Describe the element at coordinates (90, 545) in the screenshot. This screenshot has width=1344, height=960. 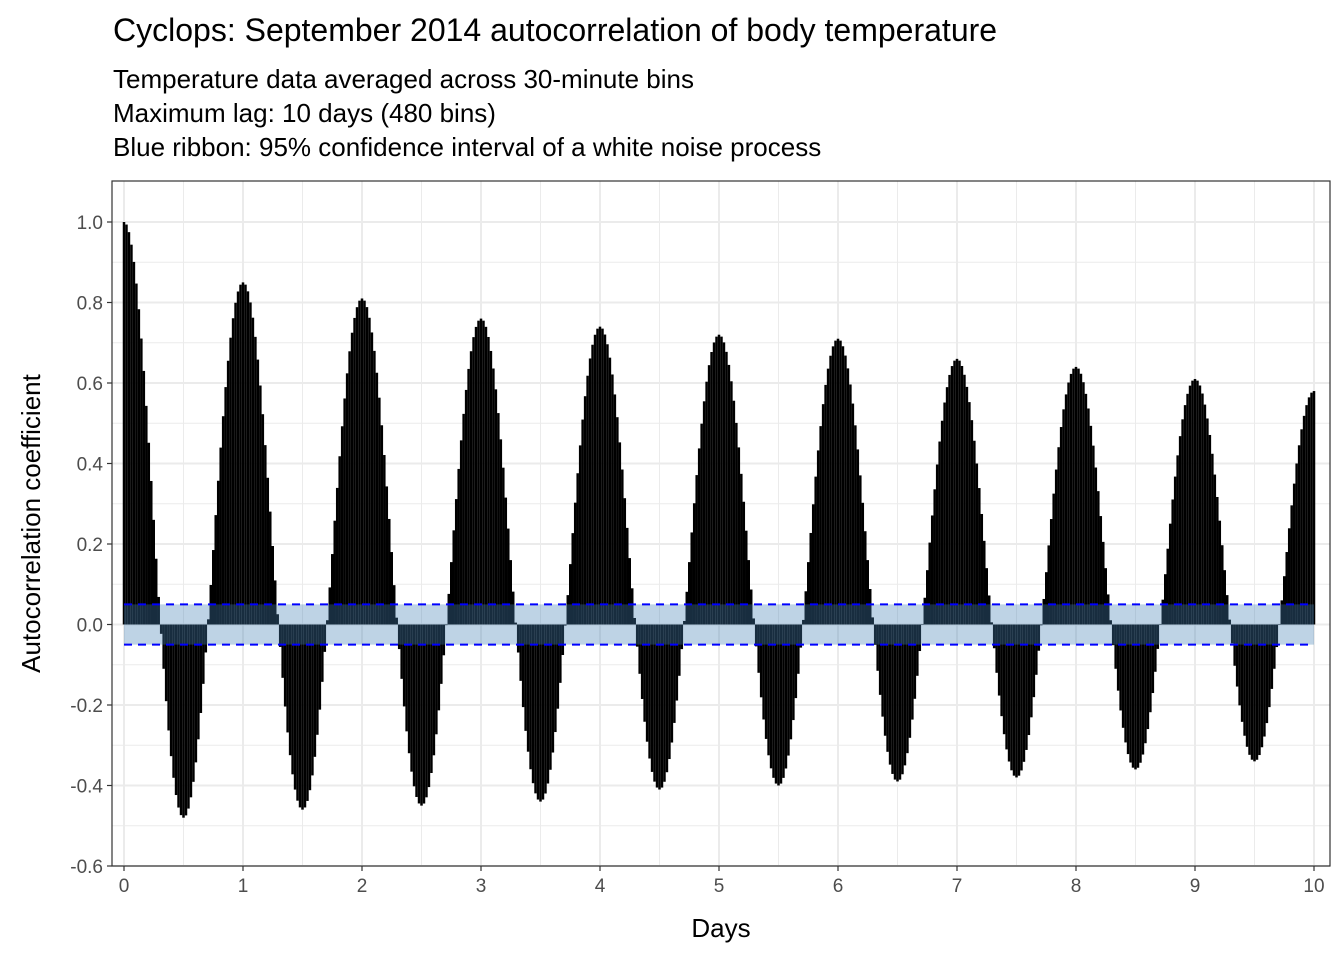
I see `y-tick-label: 0.2` at that location.